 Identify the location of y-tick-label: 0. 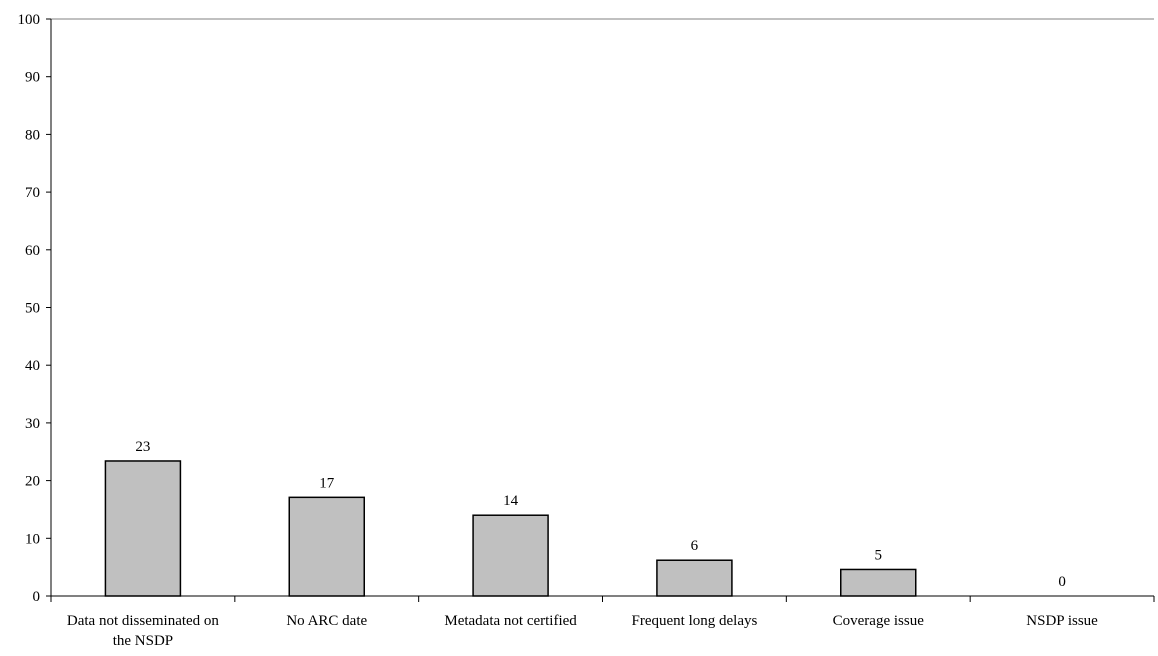
(37, 597).